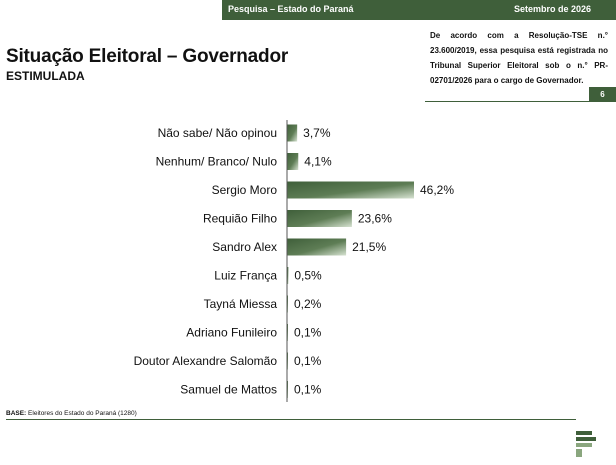 This screenshot has width=616, height=465. Describe the element at coordinates (520, 101) in the screenshot. I see `notice-divider` at that location.